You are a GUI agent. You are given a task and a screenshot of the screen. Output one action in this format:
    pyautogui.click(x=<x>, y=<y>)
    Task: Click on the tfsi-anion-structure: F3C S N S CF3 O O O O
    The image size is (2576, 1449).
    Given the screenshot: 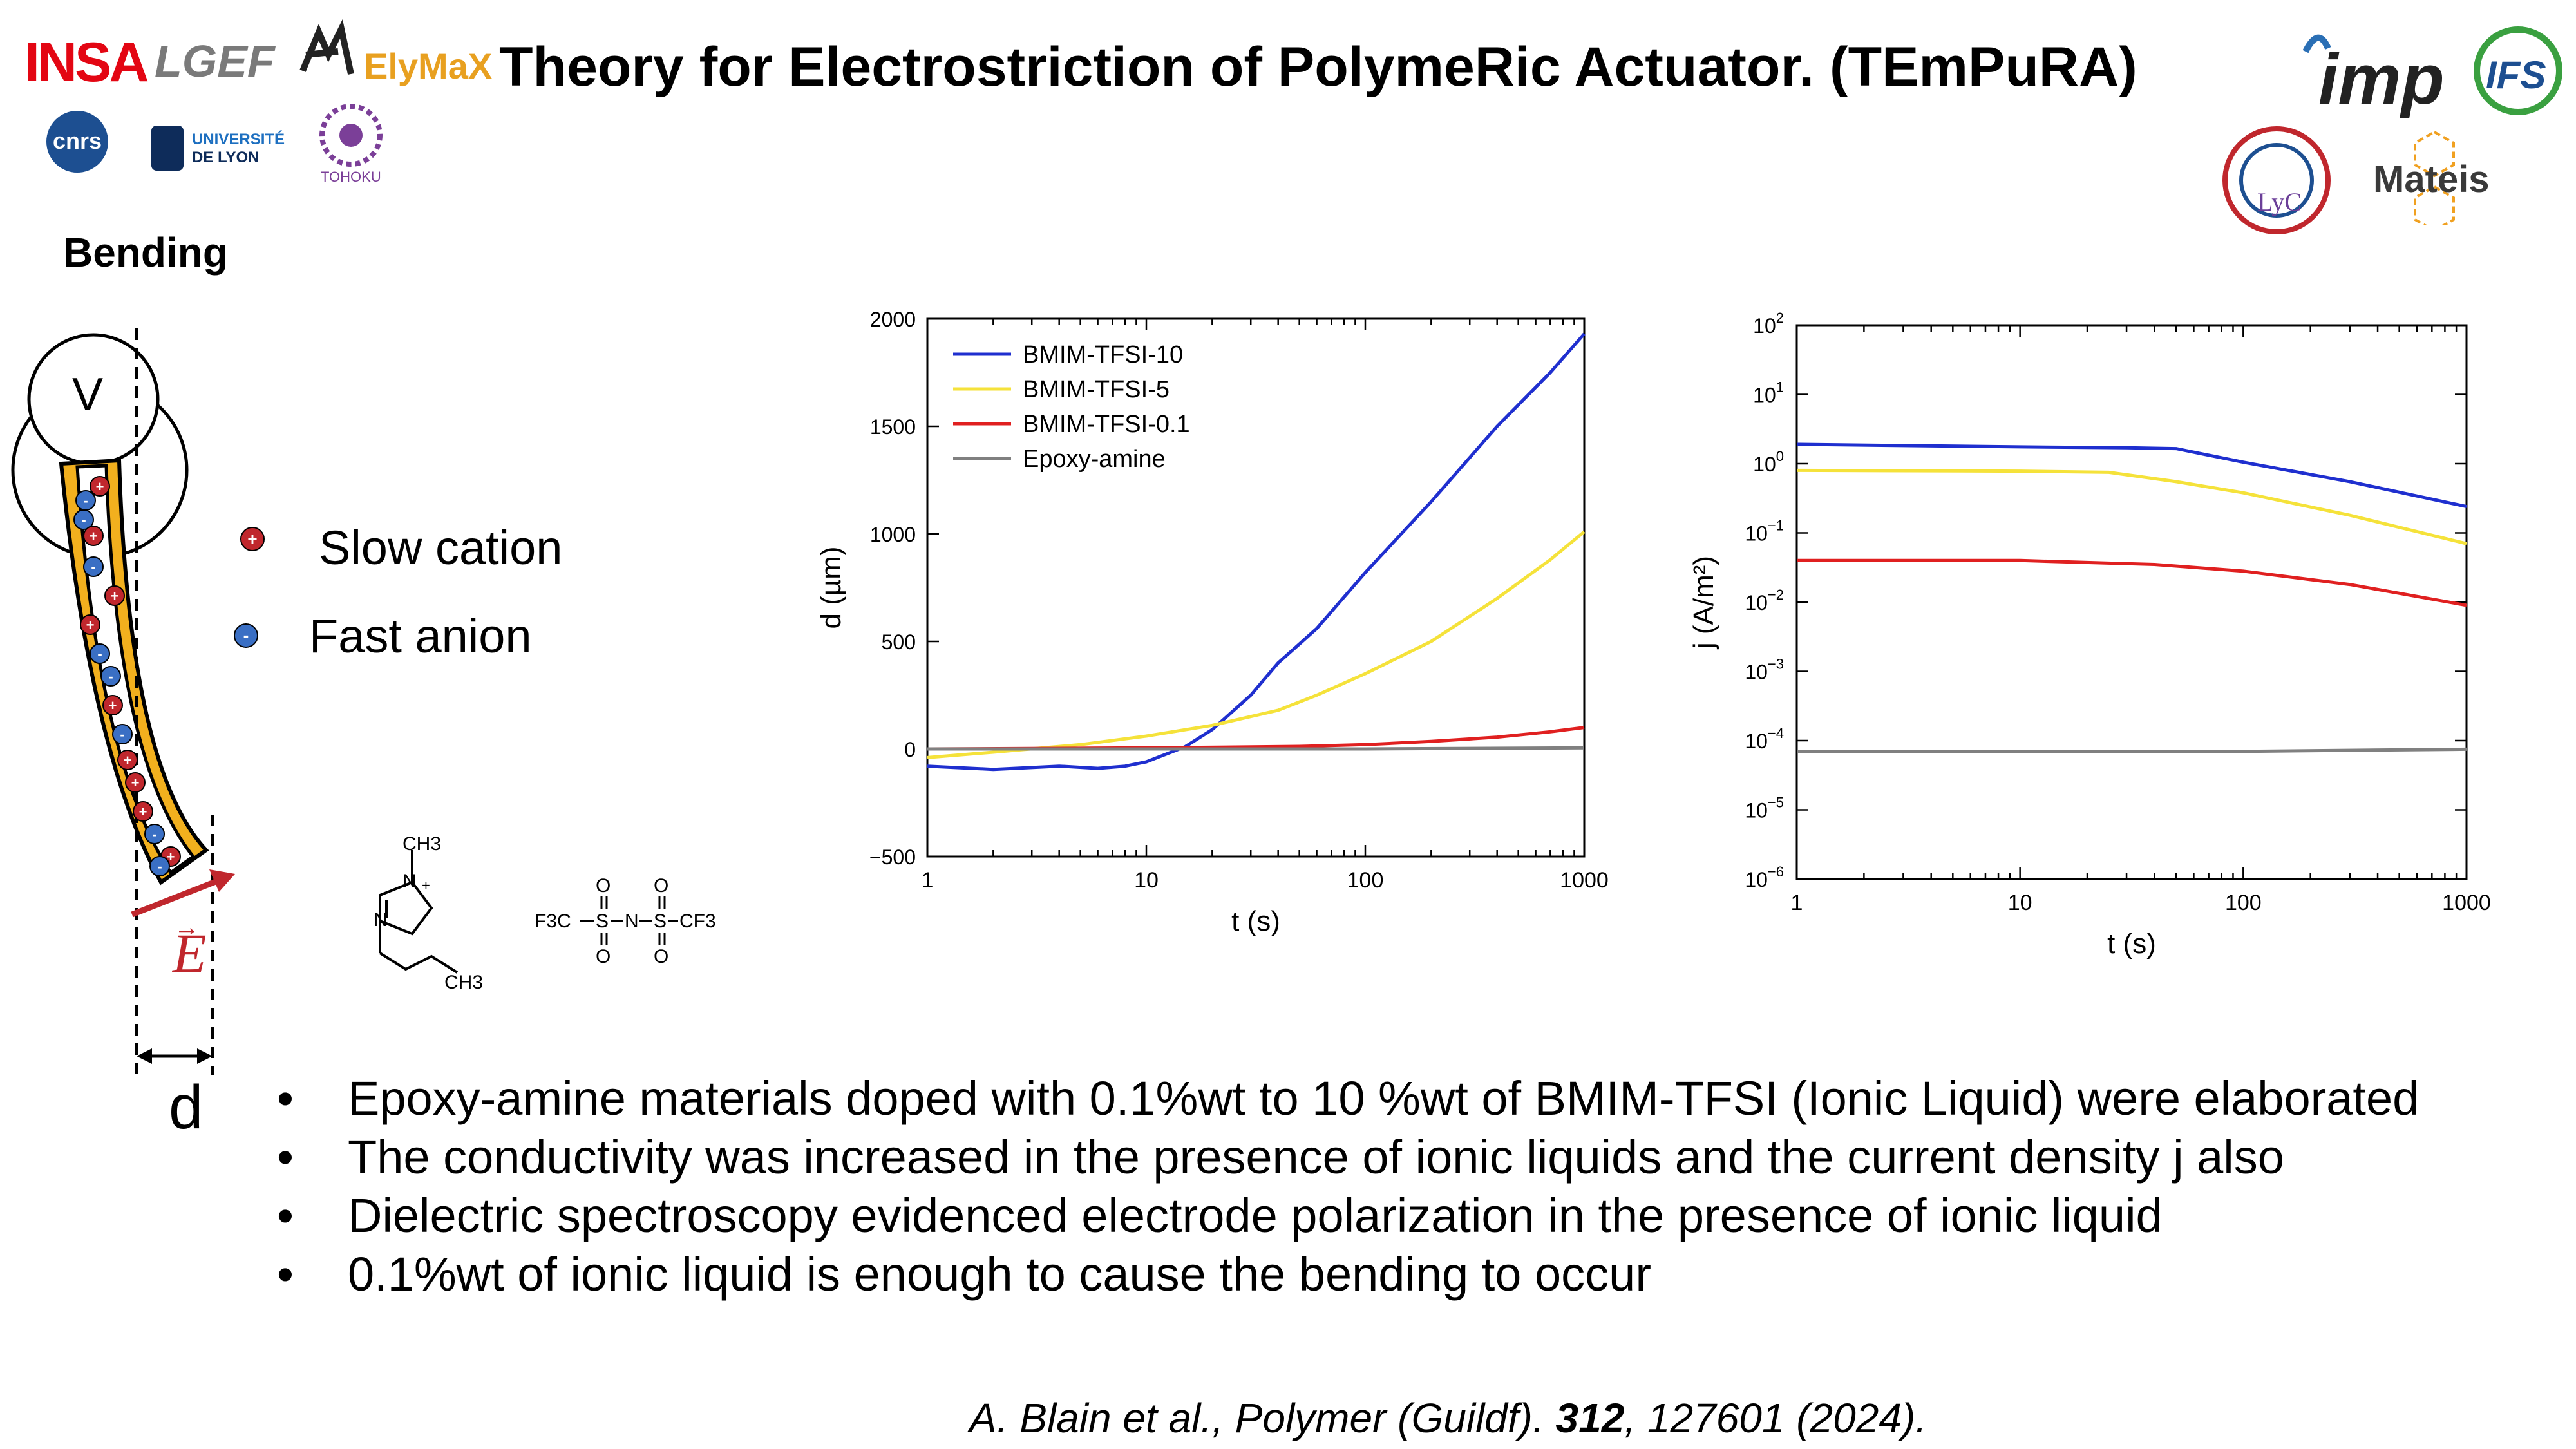 What is the action you would take?
    pyautogui.click(x=625, y=921)
    